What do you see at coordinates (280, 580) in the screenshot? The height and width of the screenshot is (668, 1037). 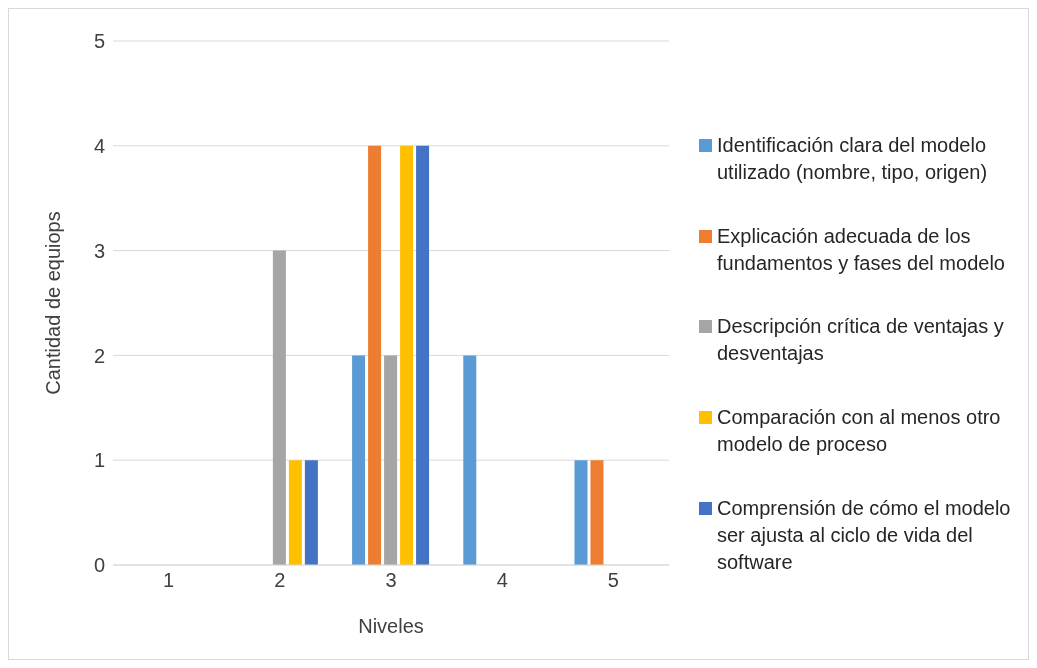 I see `x-tick-label: 2` at bounding box center [280, 580].